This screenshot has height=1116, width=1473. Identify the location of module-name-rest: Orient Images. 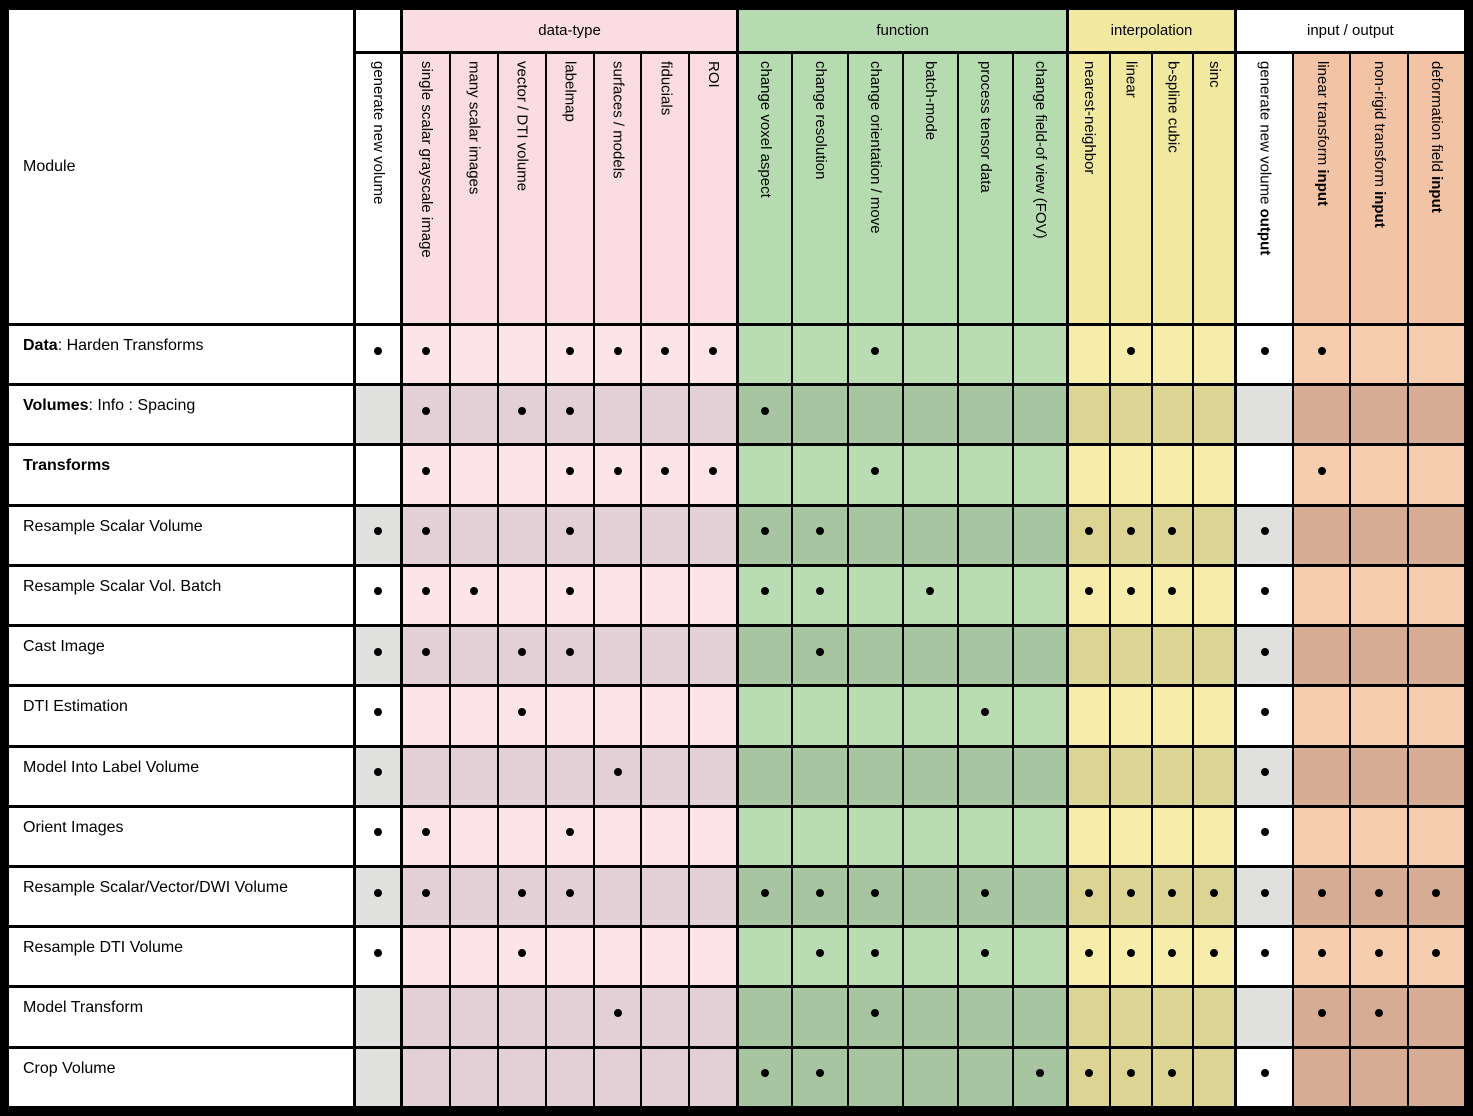
(73, 827).